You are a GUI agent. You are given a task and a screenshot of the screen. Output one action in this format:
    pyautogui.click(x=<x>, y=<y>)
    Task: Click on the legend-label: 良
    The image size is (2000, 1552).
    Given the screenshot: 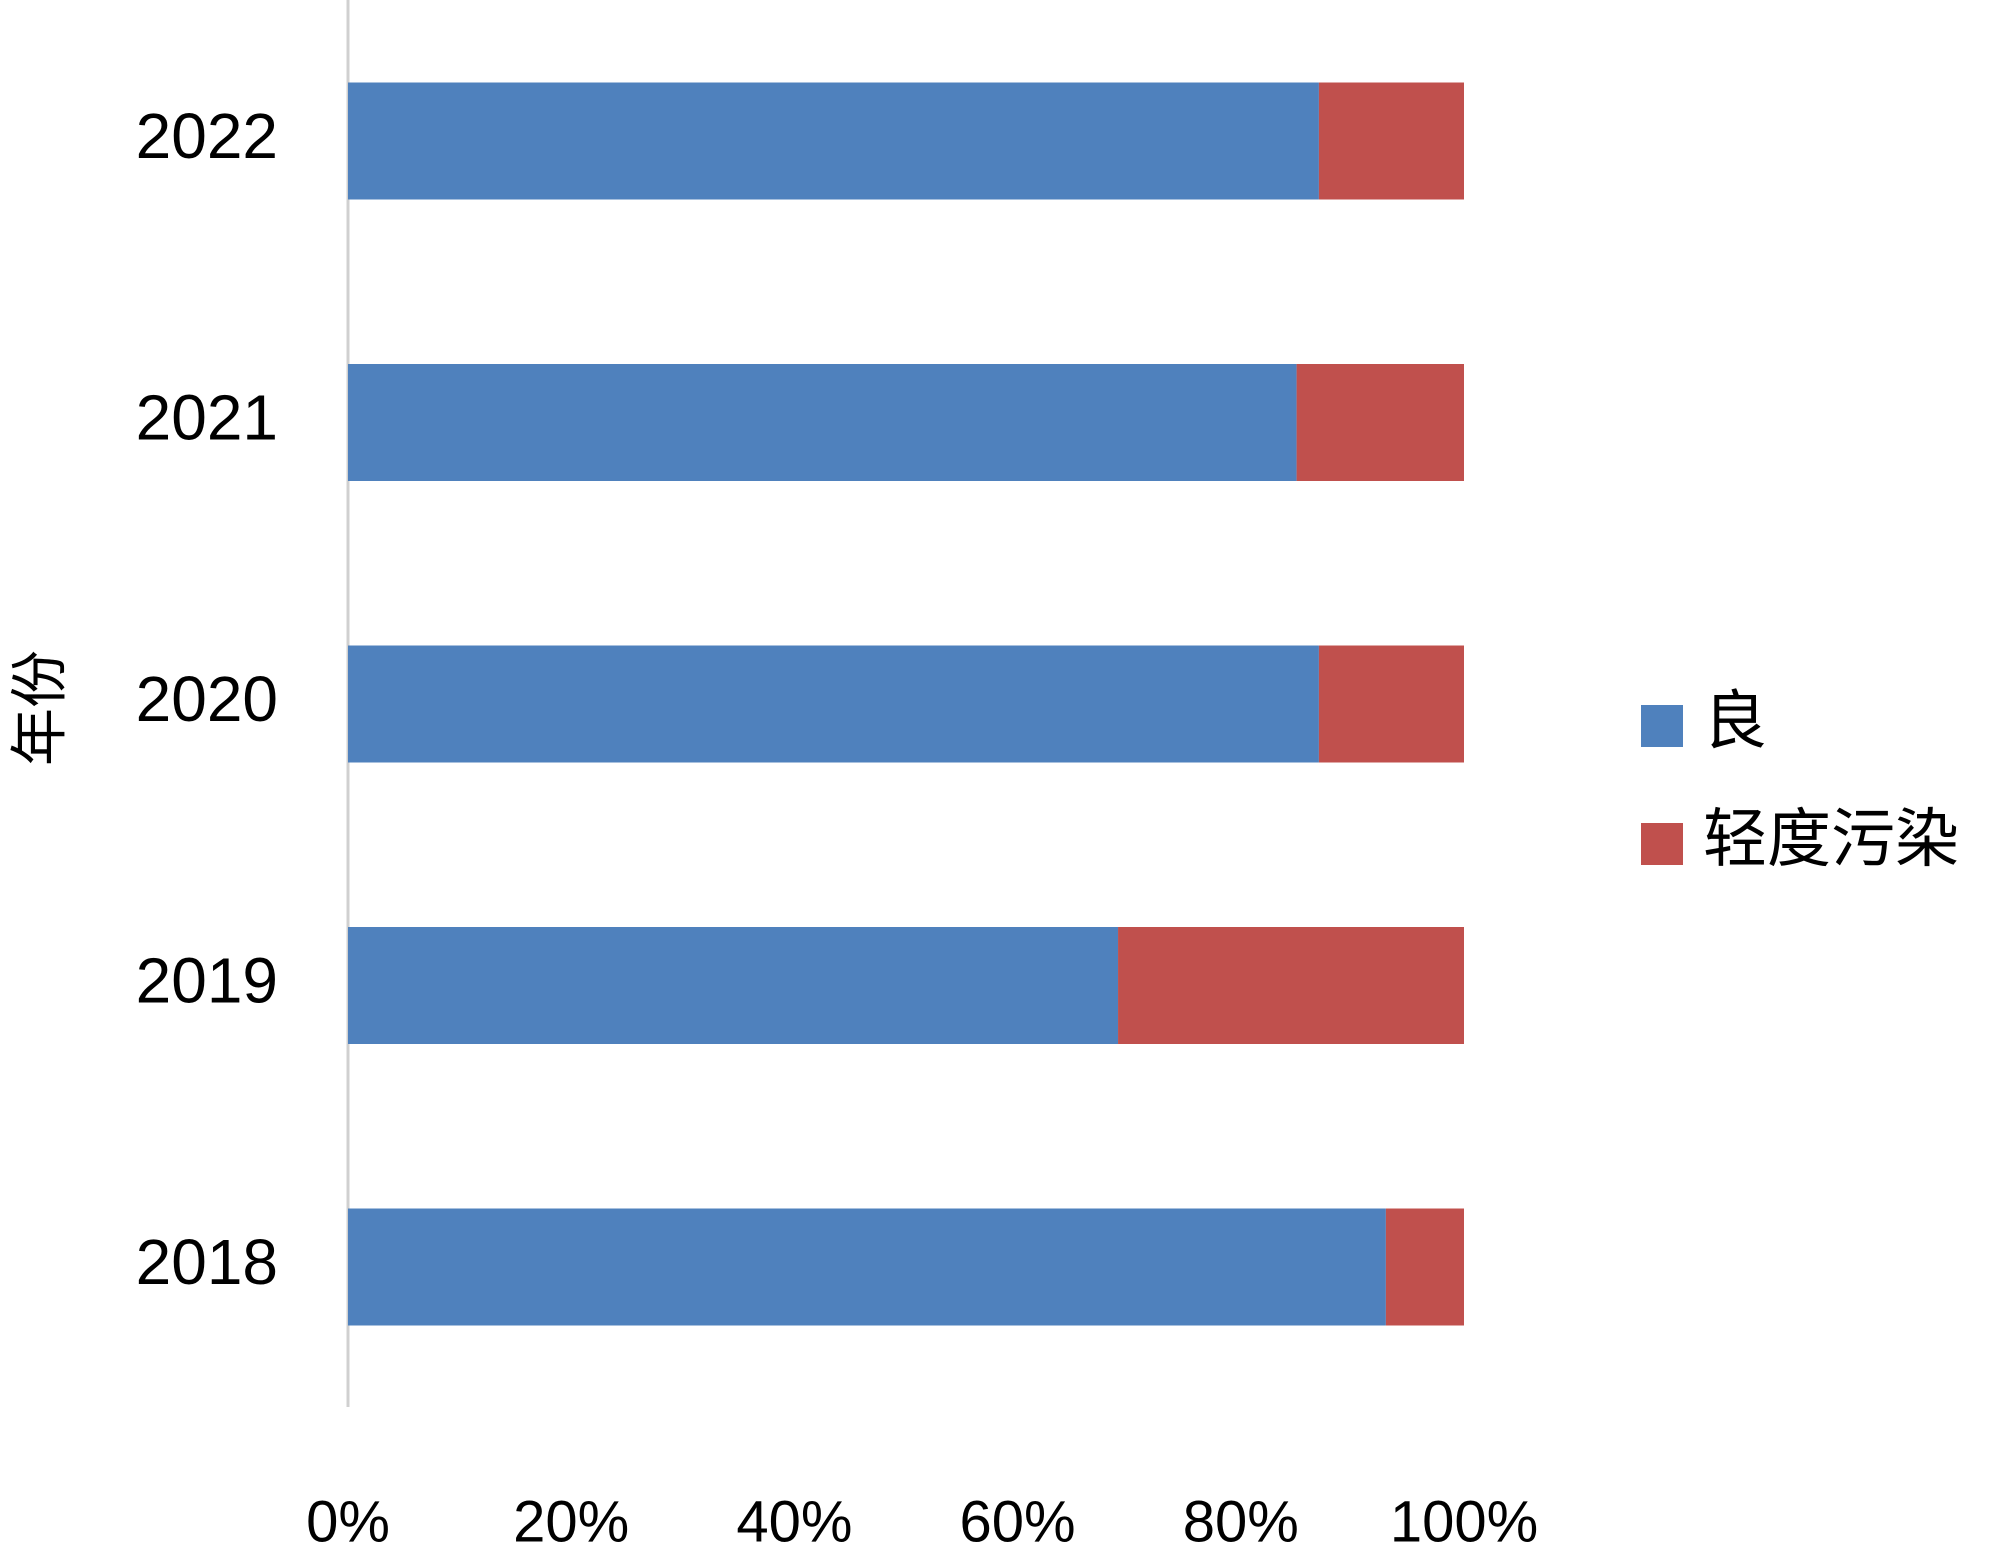 What is the action you would take?
    pyautogui.click(x=1735, y=721)
    